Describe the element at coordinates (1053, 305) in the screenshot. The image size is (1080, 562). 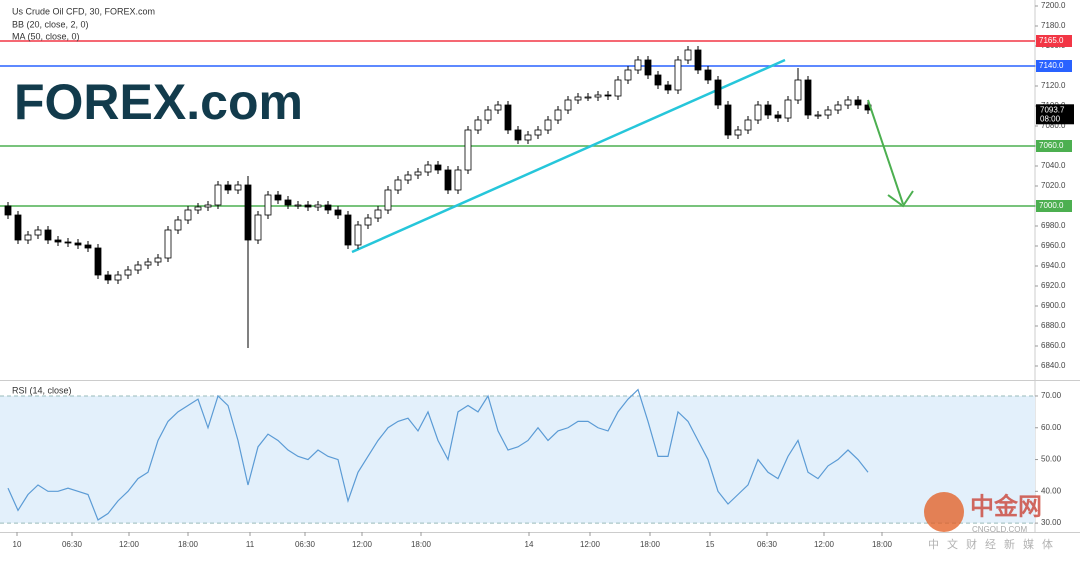
I see `y-tick-label: 6900.0` at that location.